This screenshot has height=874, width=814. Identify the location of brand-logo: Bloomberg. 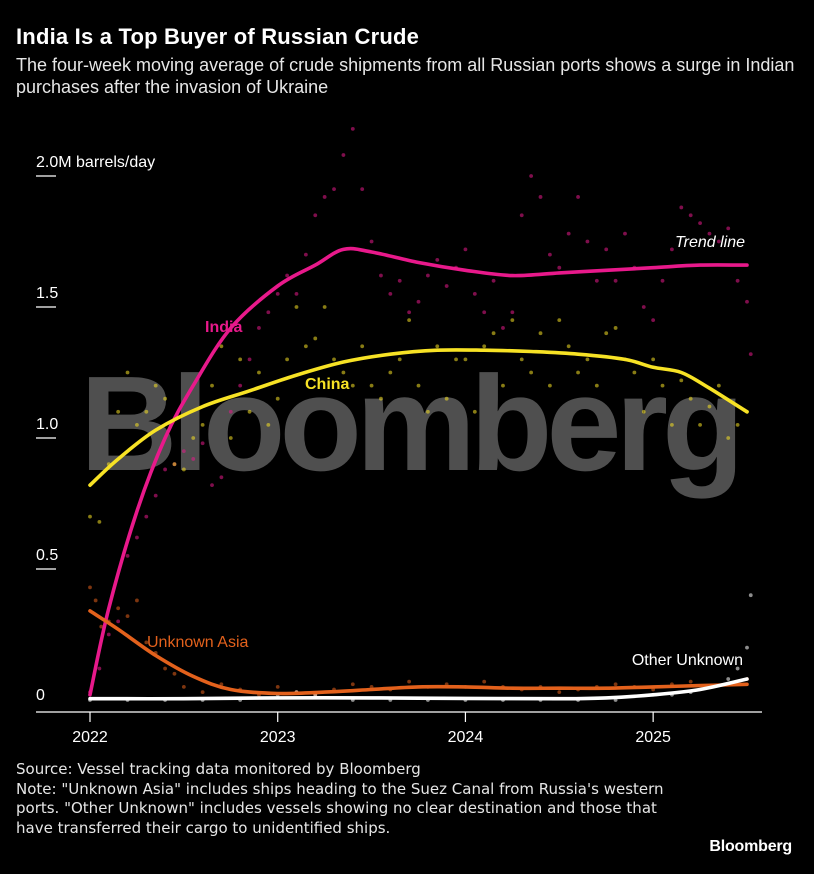
(750, 846).